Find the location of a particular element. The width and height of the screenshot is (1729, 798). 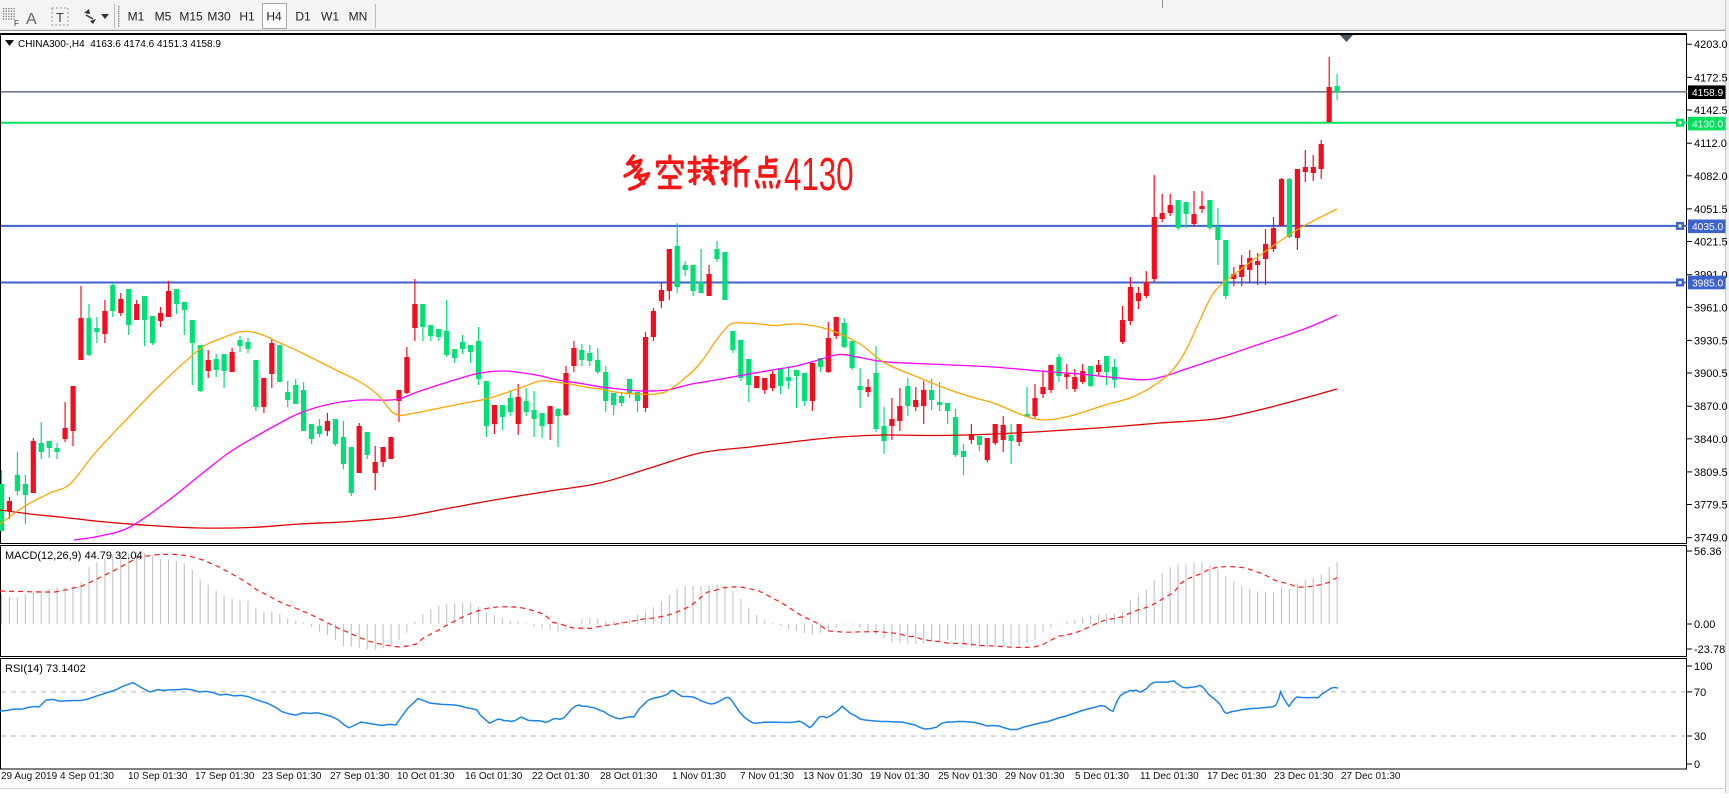

svg-text: 19 Nov 01:30 is located at coordinates (900, 776).